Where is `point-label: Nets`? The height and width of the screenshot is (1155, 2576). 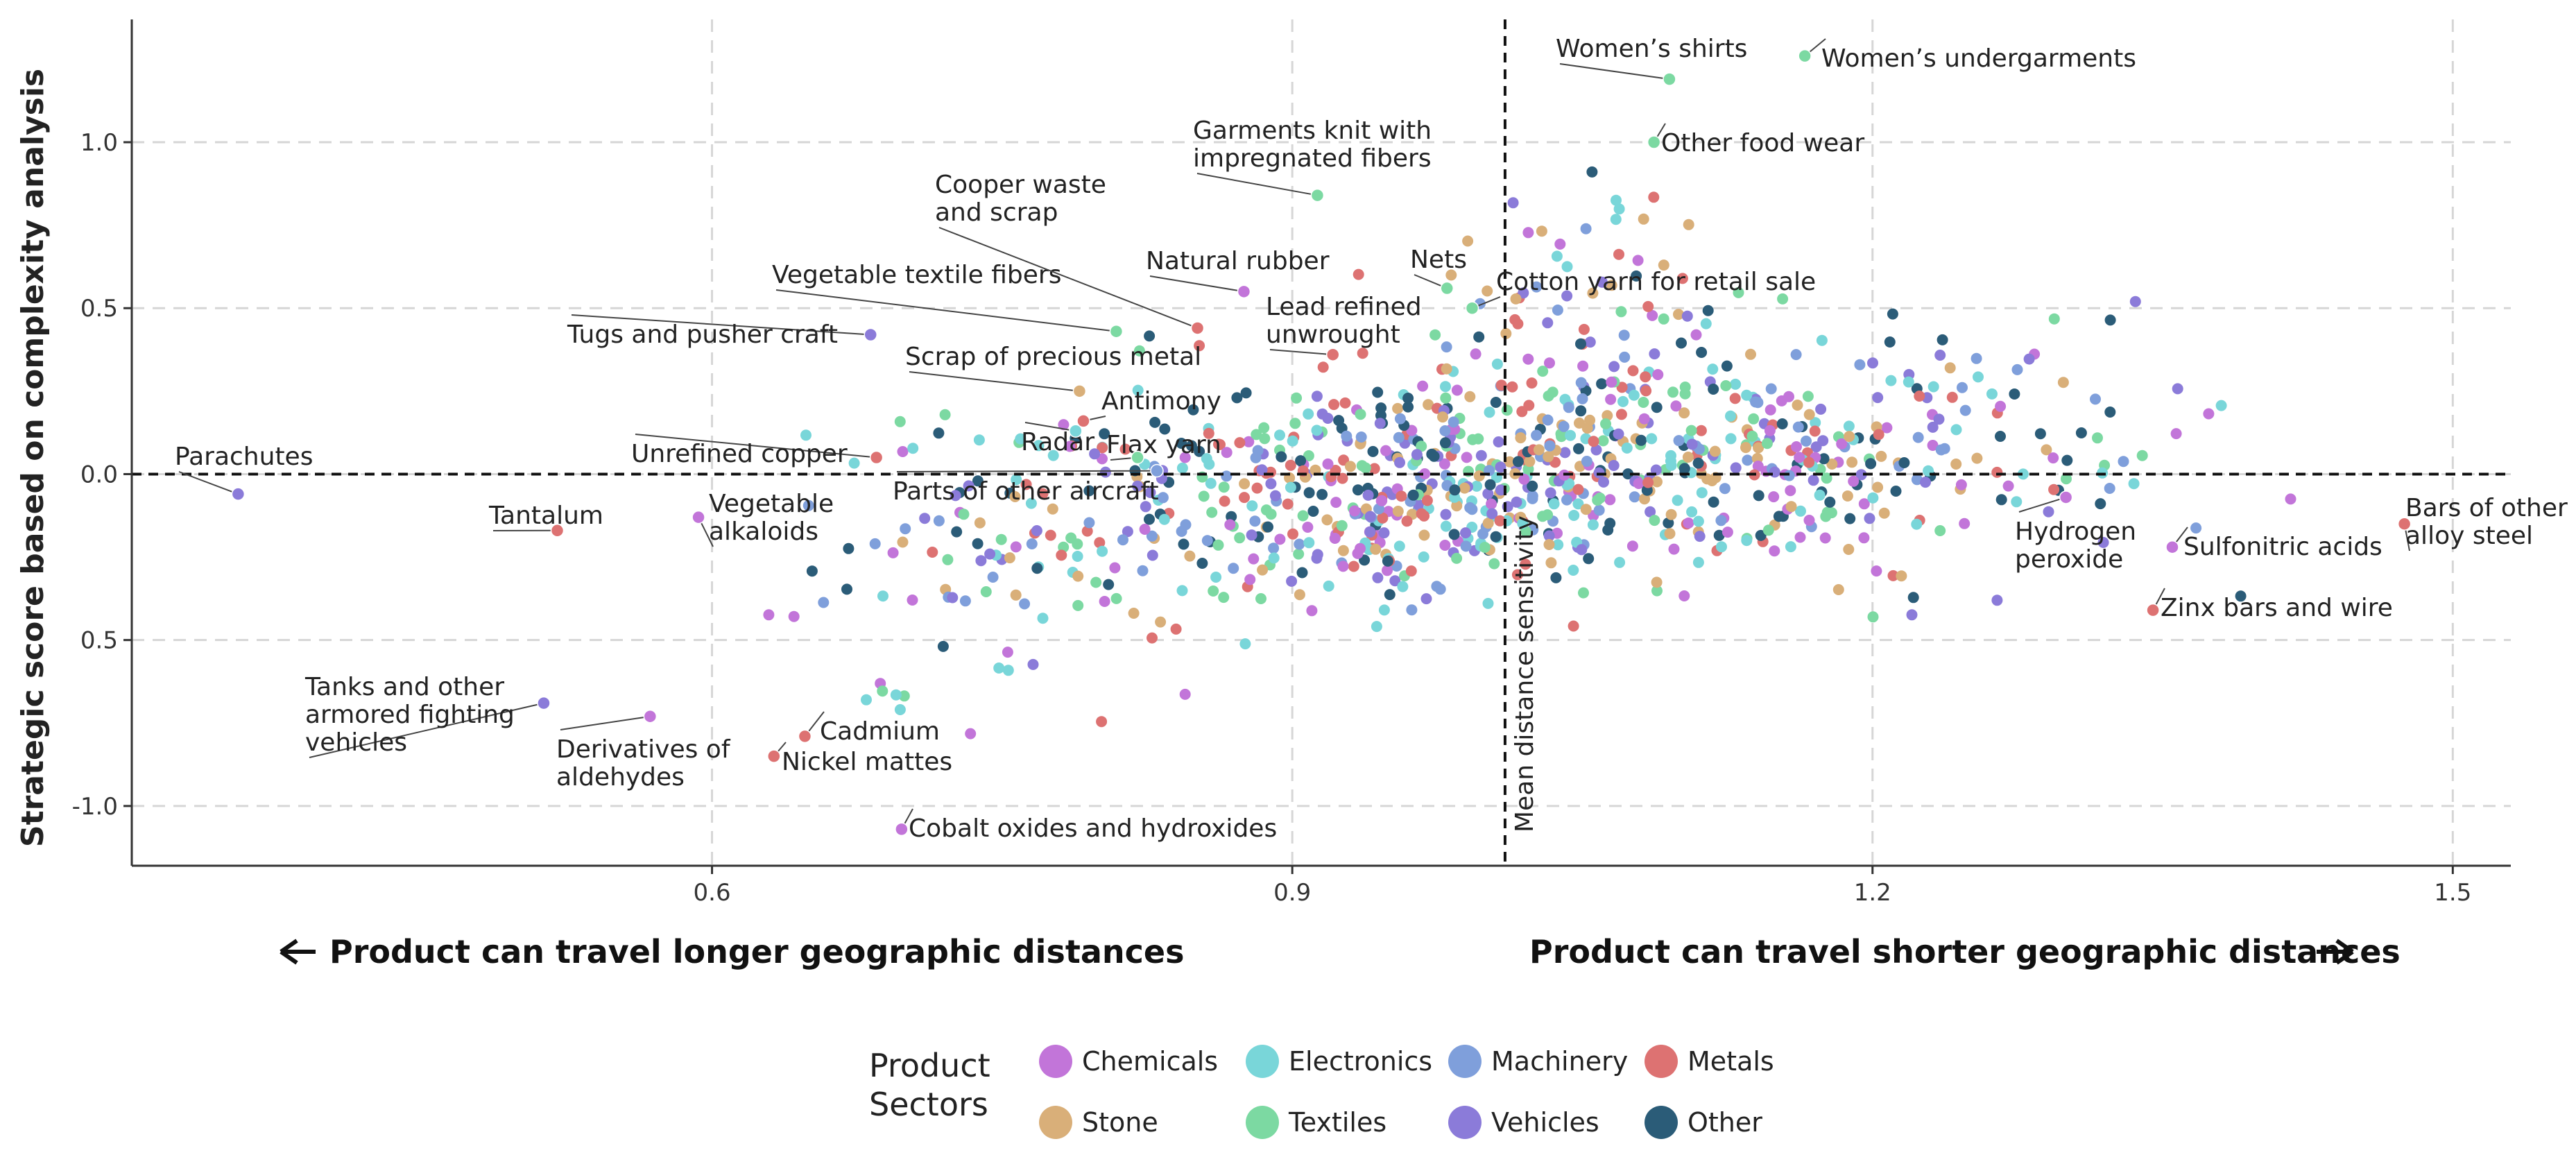
point-label: Nets is located at coordinates (1438, 260).